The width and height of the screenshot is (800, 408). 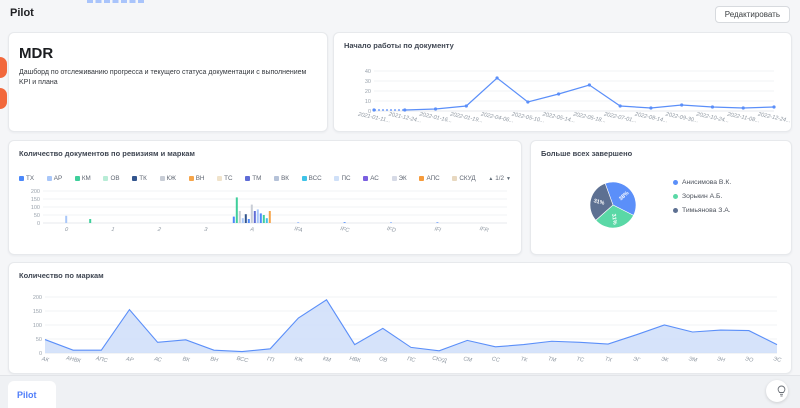 I want to click on legend-item: АР, so click(x=54, y=178).